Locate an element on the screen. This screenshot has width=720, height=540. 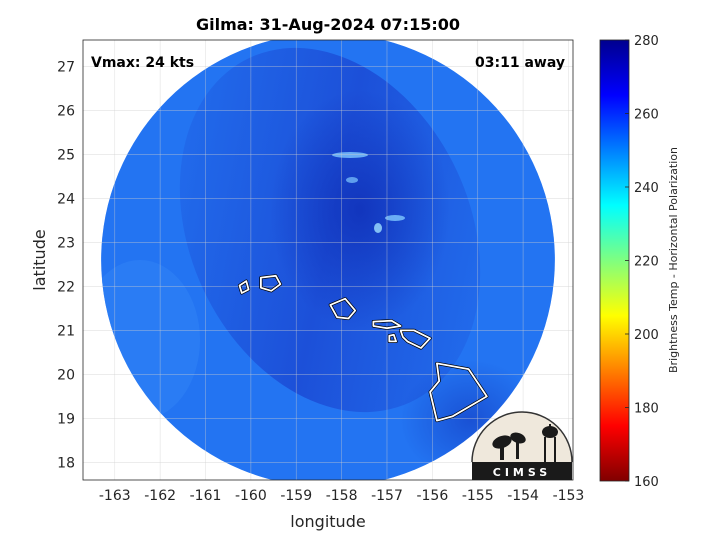
logo-arc is located at coordinates (522, 437).